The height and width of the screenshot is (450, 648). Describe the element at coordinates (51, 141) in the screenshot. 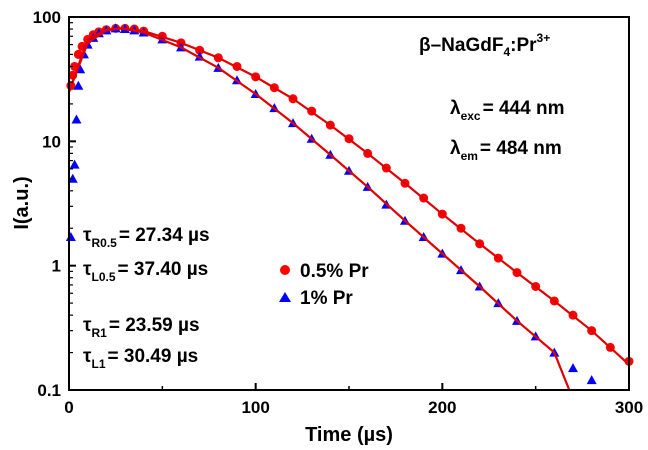

I see `y-tick-label: 10` at that location.